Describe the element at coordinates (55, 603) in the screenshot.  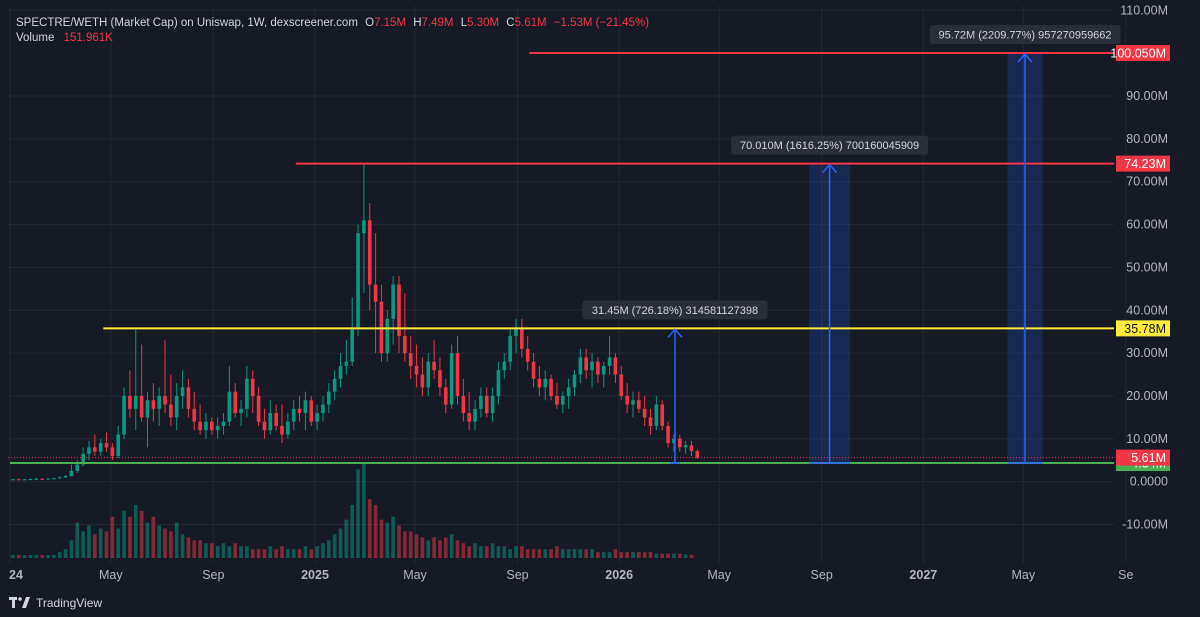
I see `tradingview-branding: TradingView` at that location.